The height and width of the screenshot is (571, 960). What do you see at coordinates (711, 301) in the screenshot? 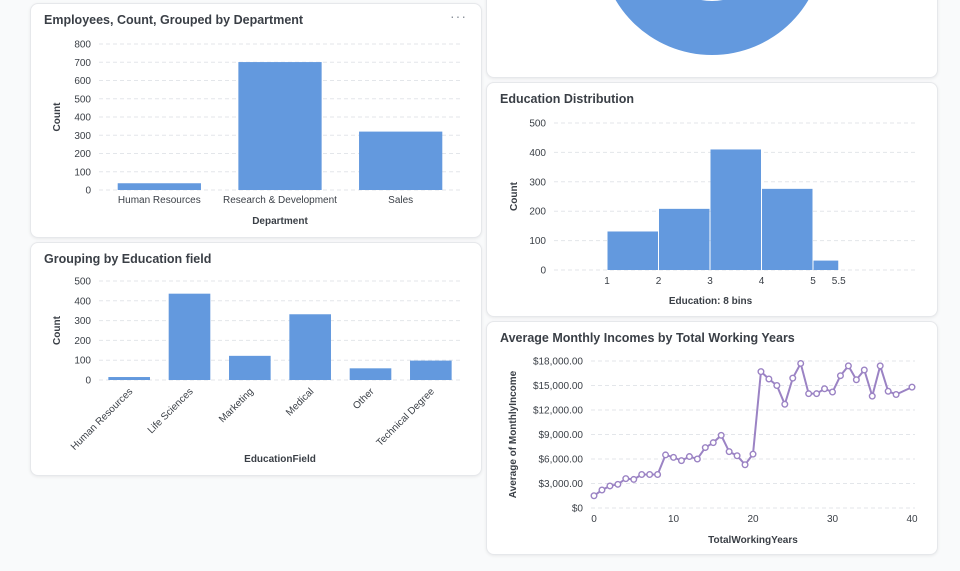
I see `x-axis-label: Education: 8 bins` at bounding box center [711, 301].